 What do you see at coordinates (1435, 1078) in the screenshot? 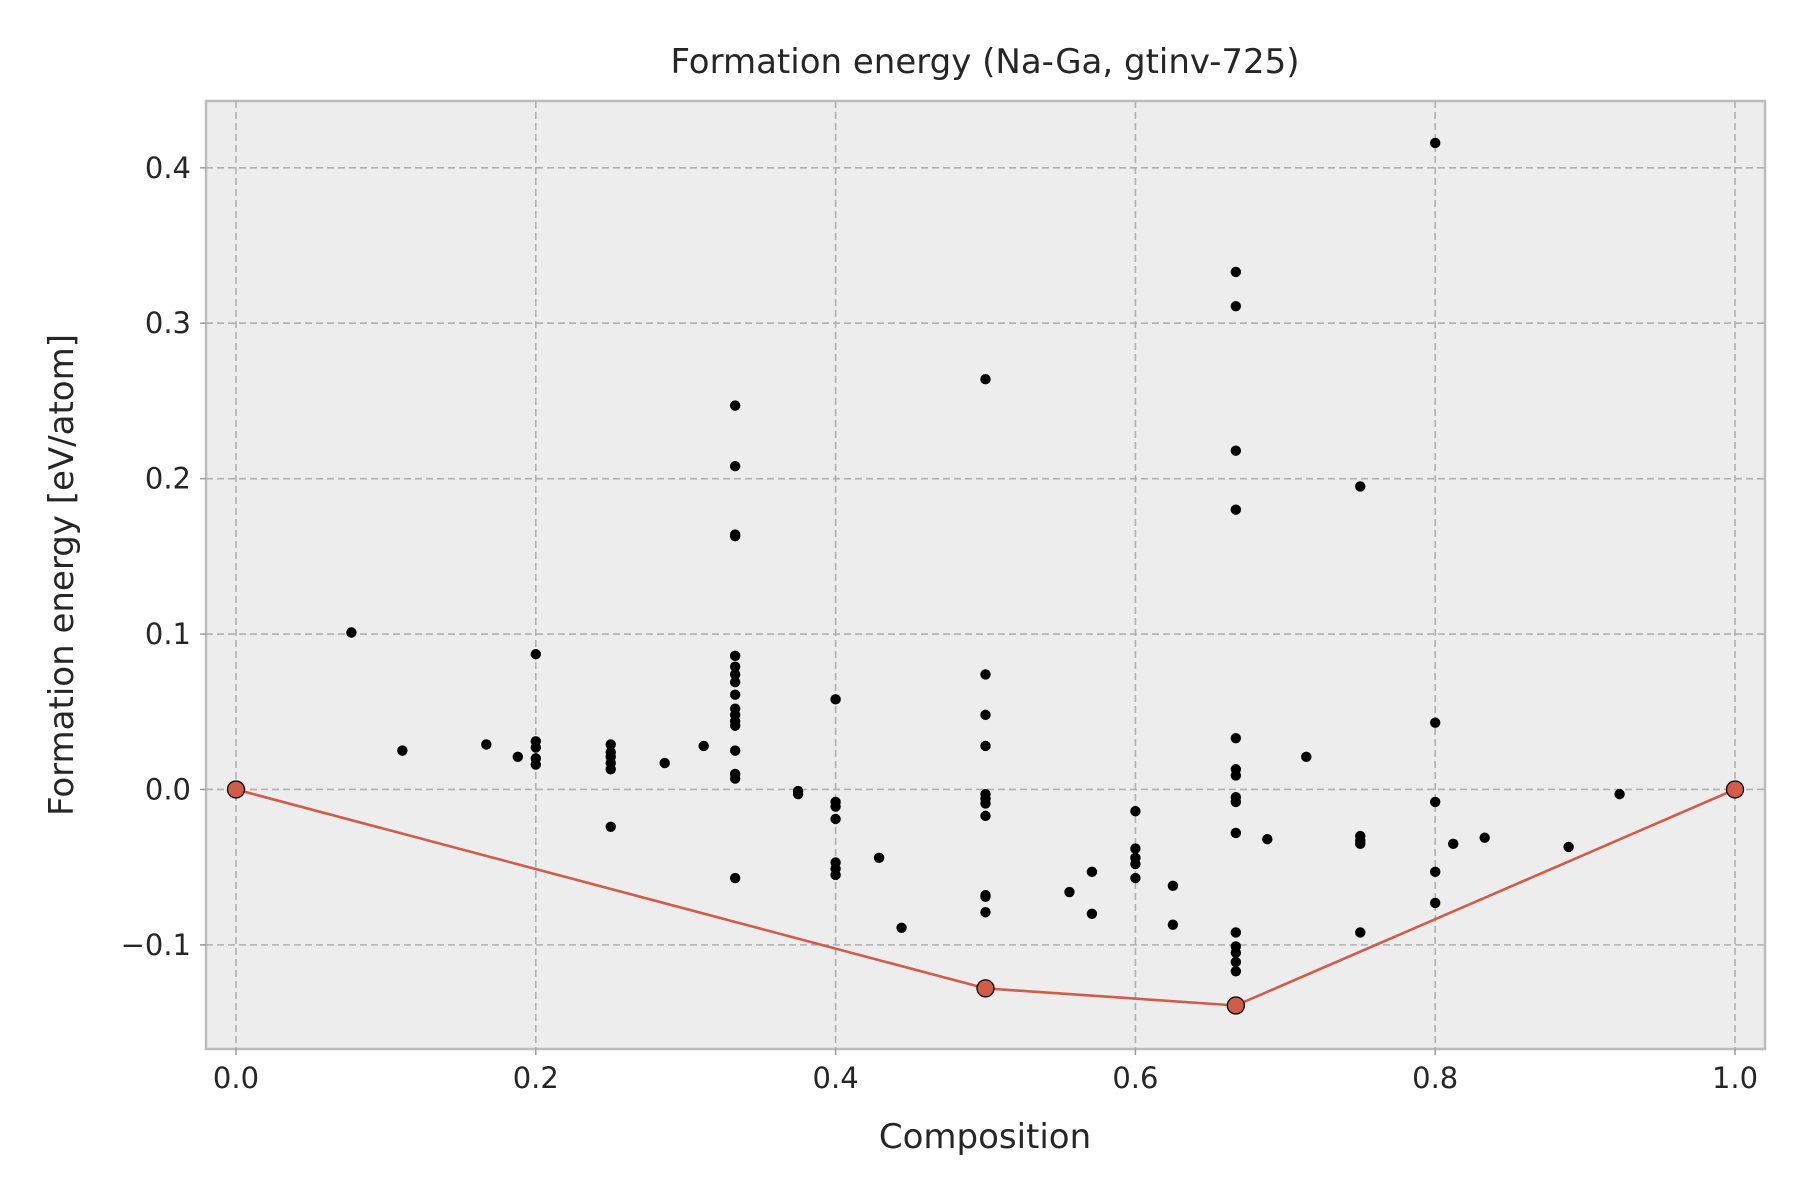
I see `x-tick-label: 0.8` at bounding box center [1435, 1078].